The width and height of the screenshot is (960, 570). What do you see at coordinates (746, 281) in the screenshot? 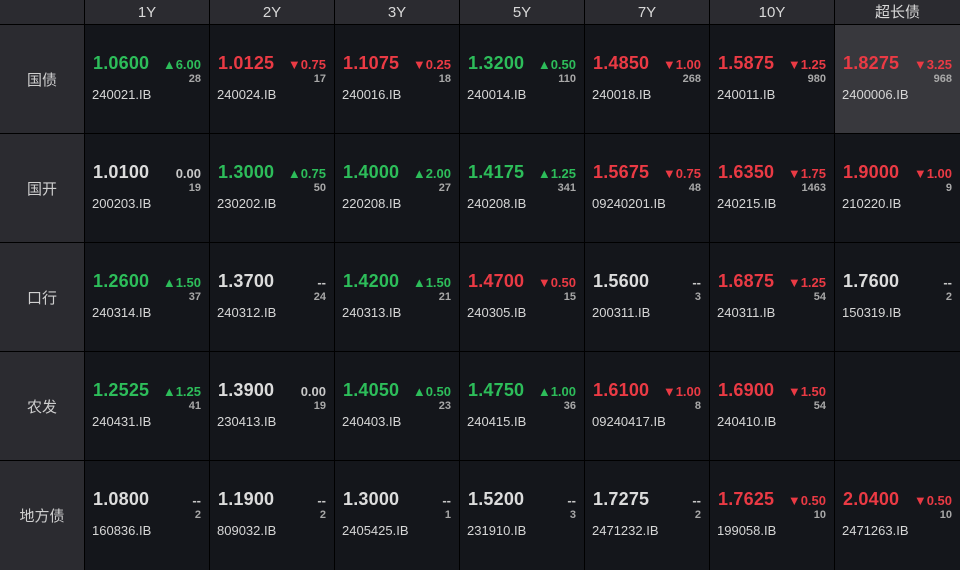
I see `yield-price: 1.6875` at bounding box center [746, 281].